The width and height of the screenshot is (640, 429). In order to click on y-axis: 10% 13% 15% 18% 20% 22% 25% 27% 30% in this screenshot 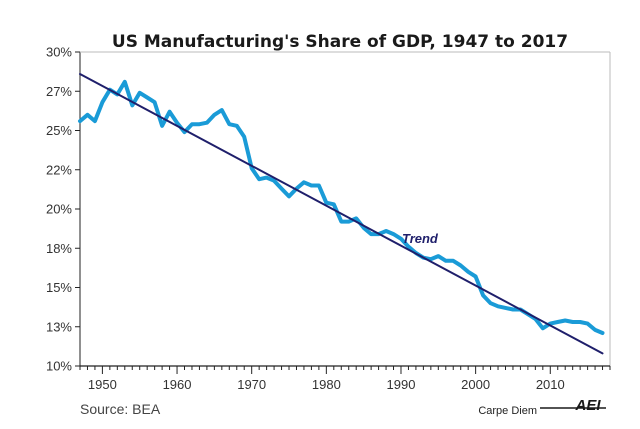, I will do `click(63, 209)`.